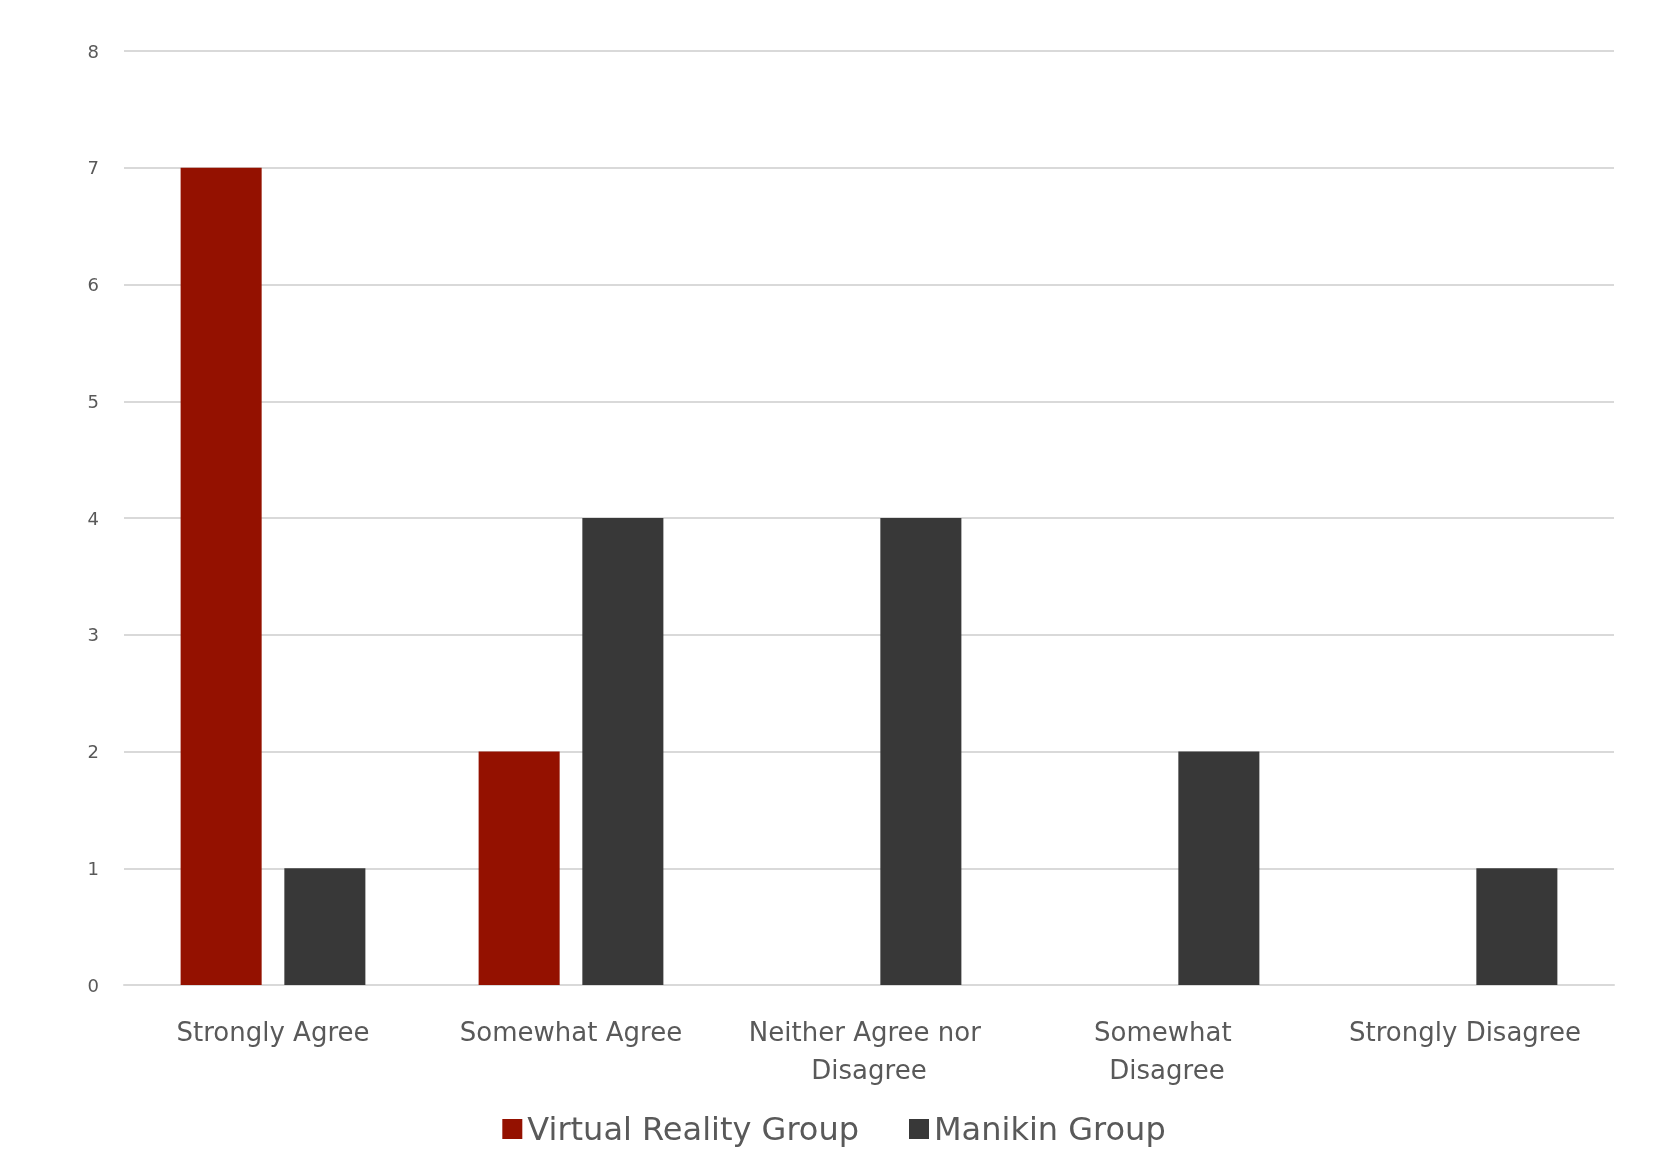 Image resolution: width=1668 pixels, height=1155 pixels. Describe the element at coordinates (1465, 1032) in the screenshot. I see `x-tick-label: Strongly Disagree` at that location.